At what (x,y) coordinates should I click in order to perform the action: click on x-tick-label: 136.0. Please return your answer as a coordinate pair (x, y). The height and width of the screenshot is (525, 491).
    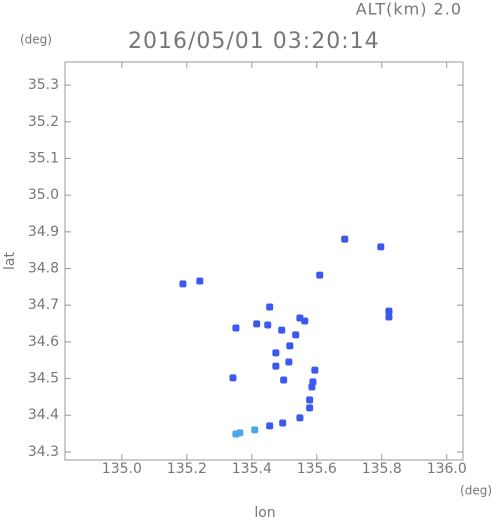
    Looking at the image, I should click on (447, 469).